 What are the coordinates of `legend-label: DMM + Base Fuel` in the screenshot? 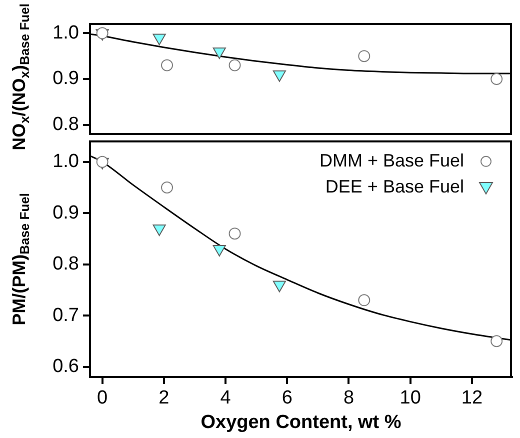 It's located at (391, 160).